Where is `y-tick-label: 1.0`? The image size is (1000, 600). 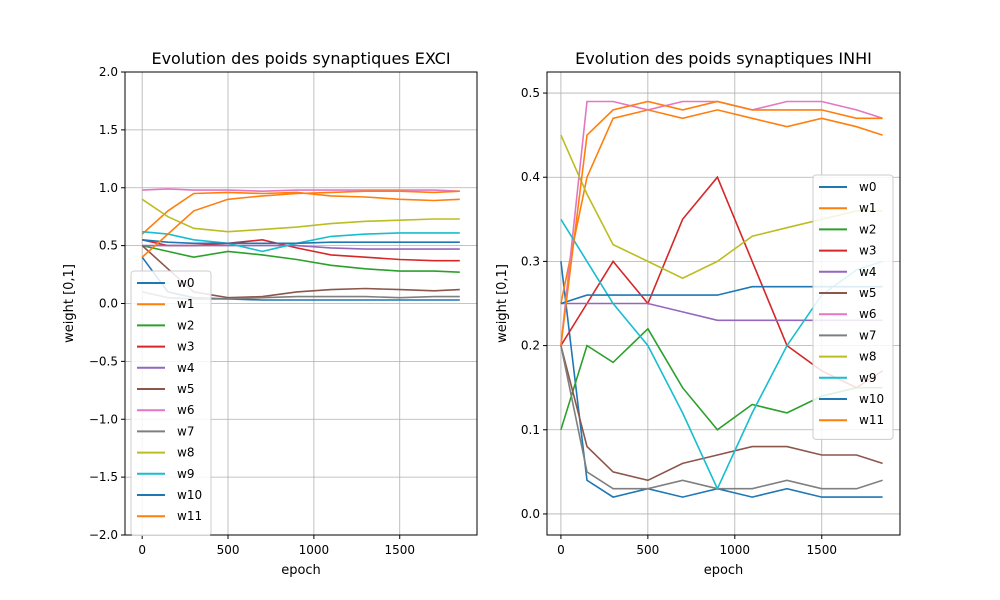 y-tick-label: 1.0 is located at coordinates (108, 188).